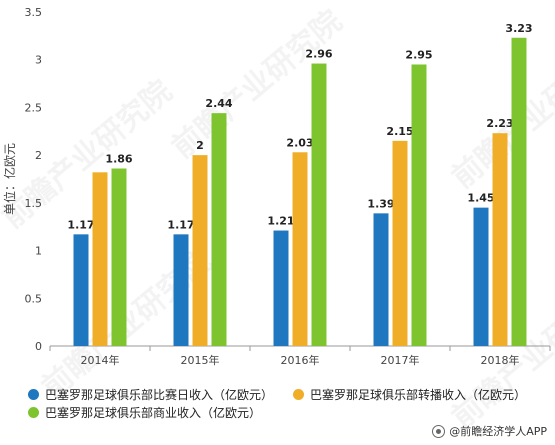 Image resolution: width=555 pixels, height=445 pixels. What do you see at coordinates (38, 60) in the screenshot?
I see `y-tick-label: 3` at bounding box center [38, 60].